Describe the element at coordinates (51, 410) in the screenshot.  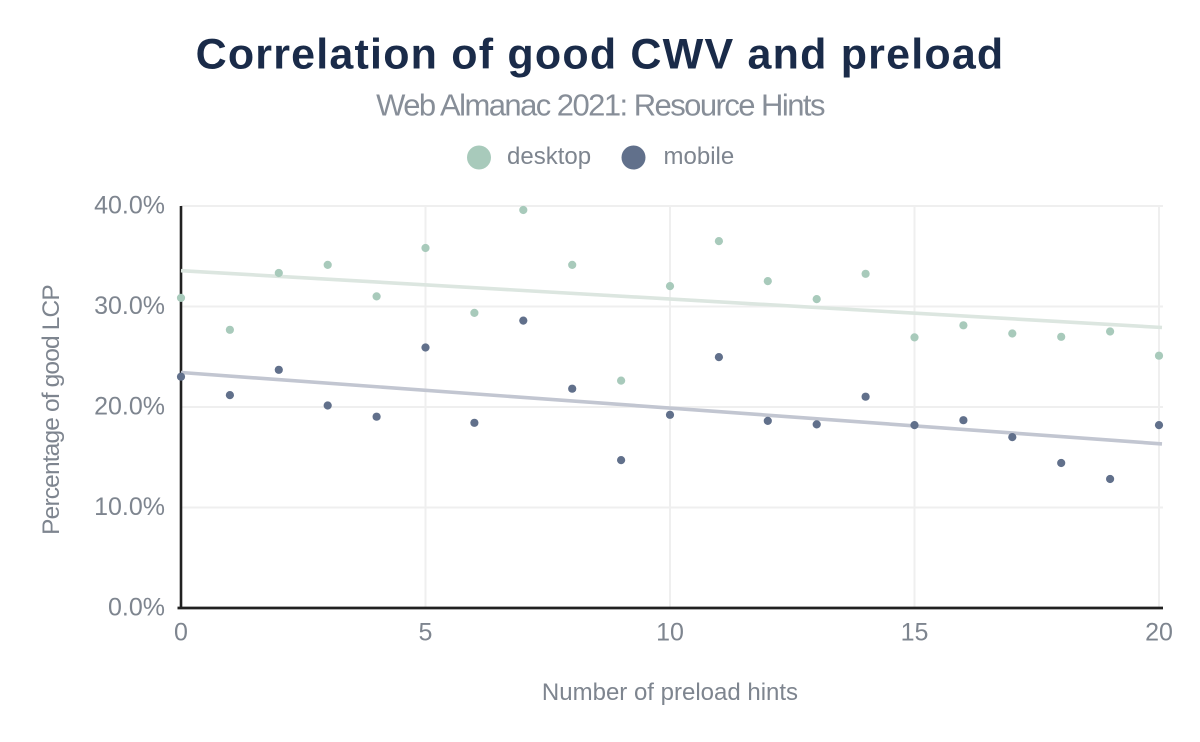
I see `svg-text: Percentage of good LCP` at that location.